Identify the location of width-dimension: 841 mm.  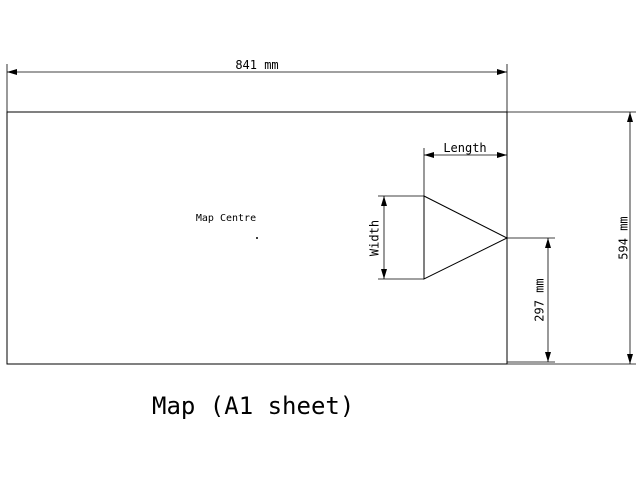
(257, 85).